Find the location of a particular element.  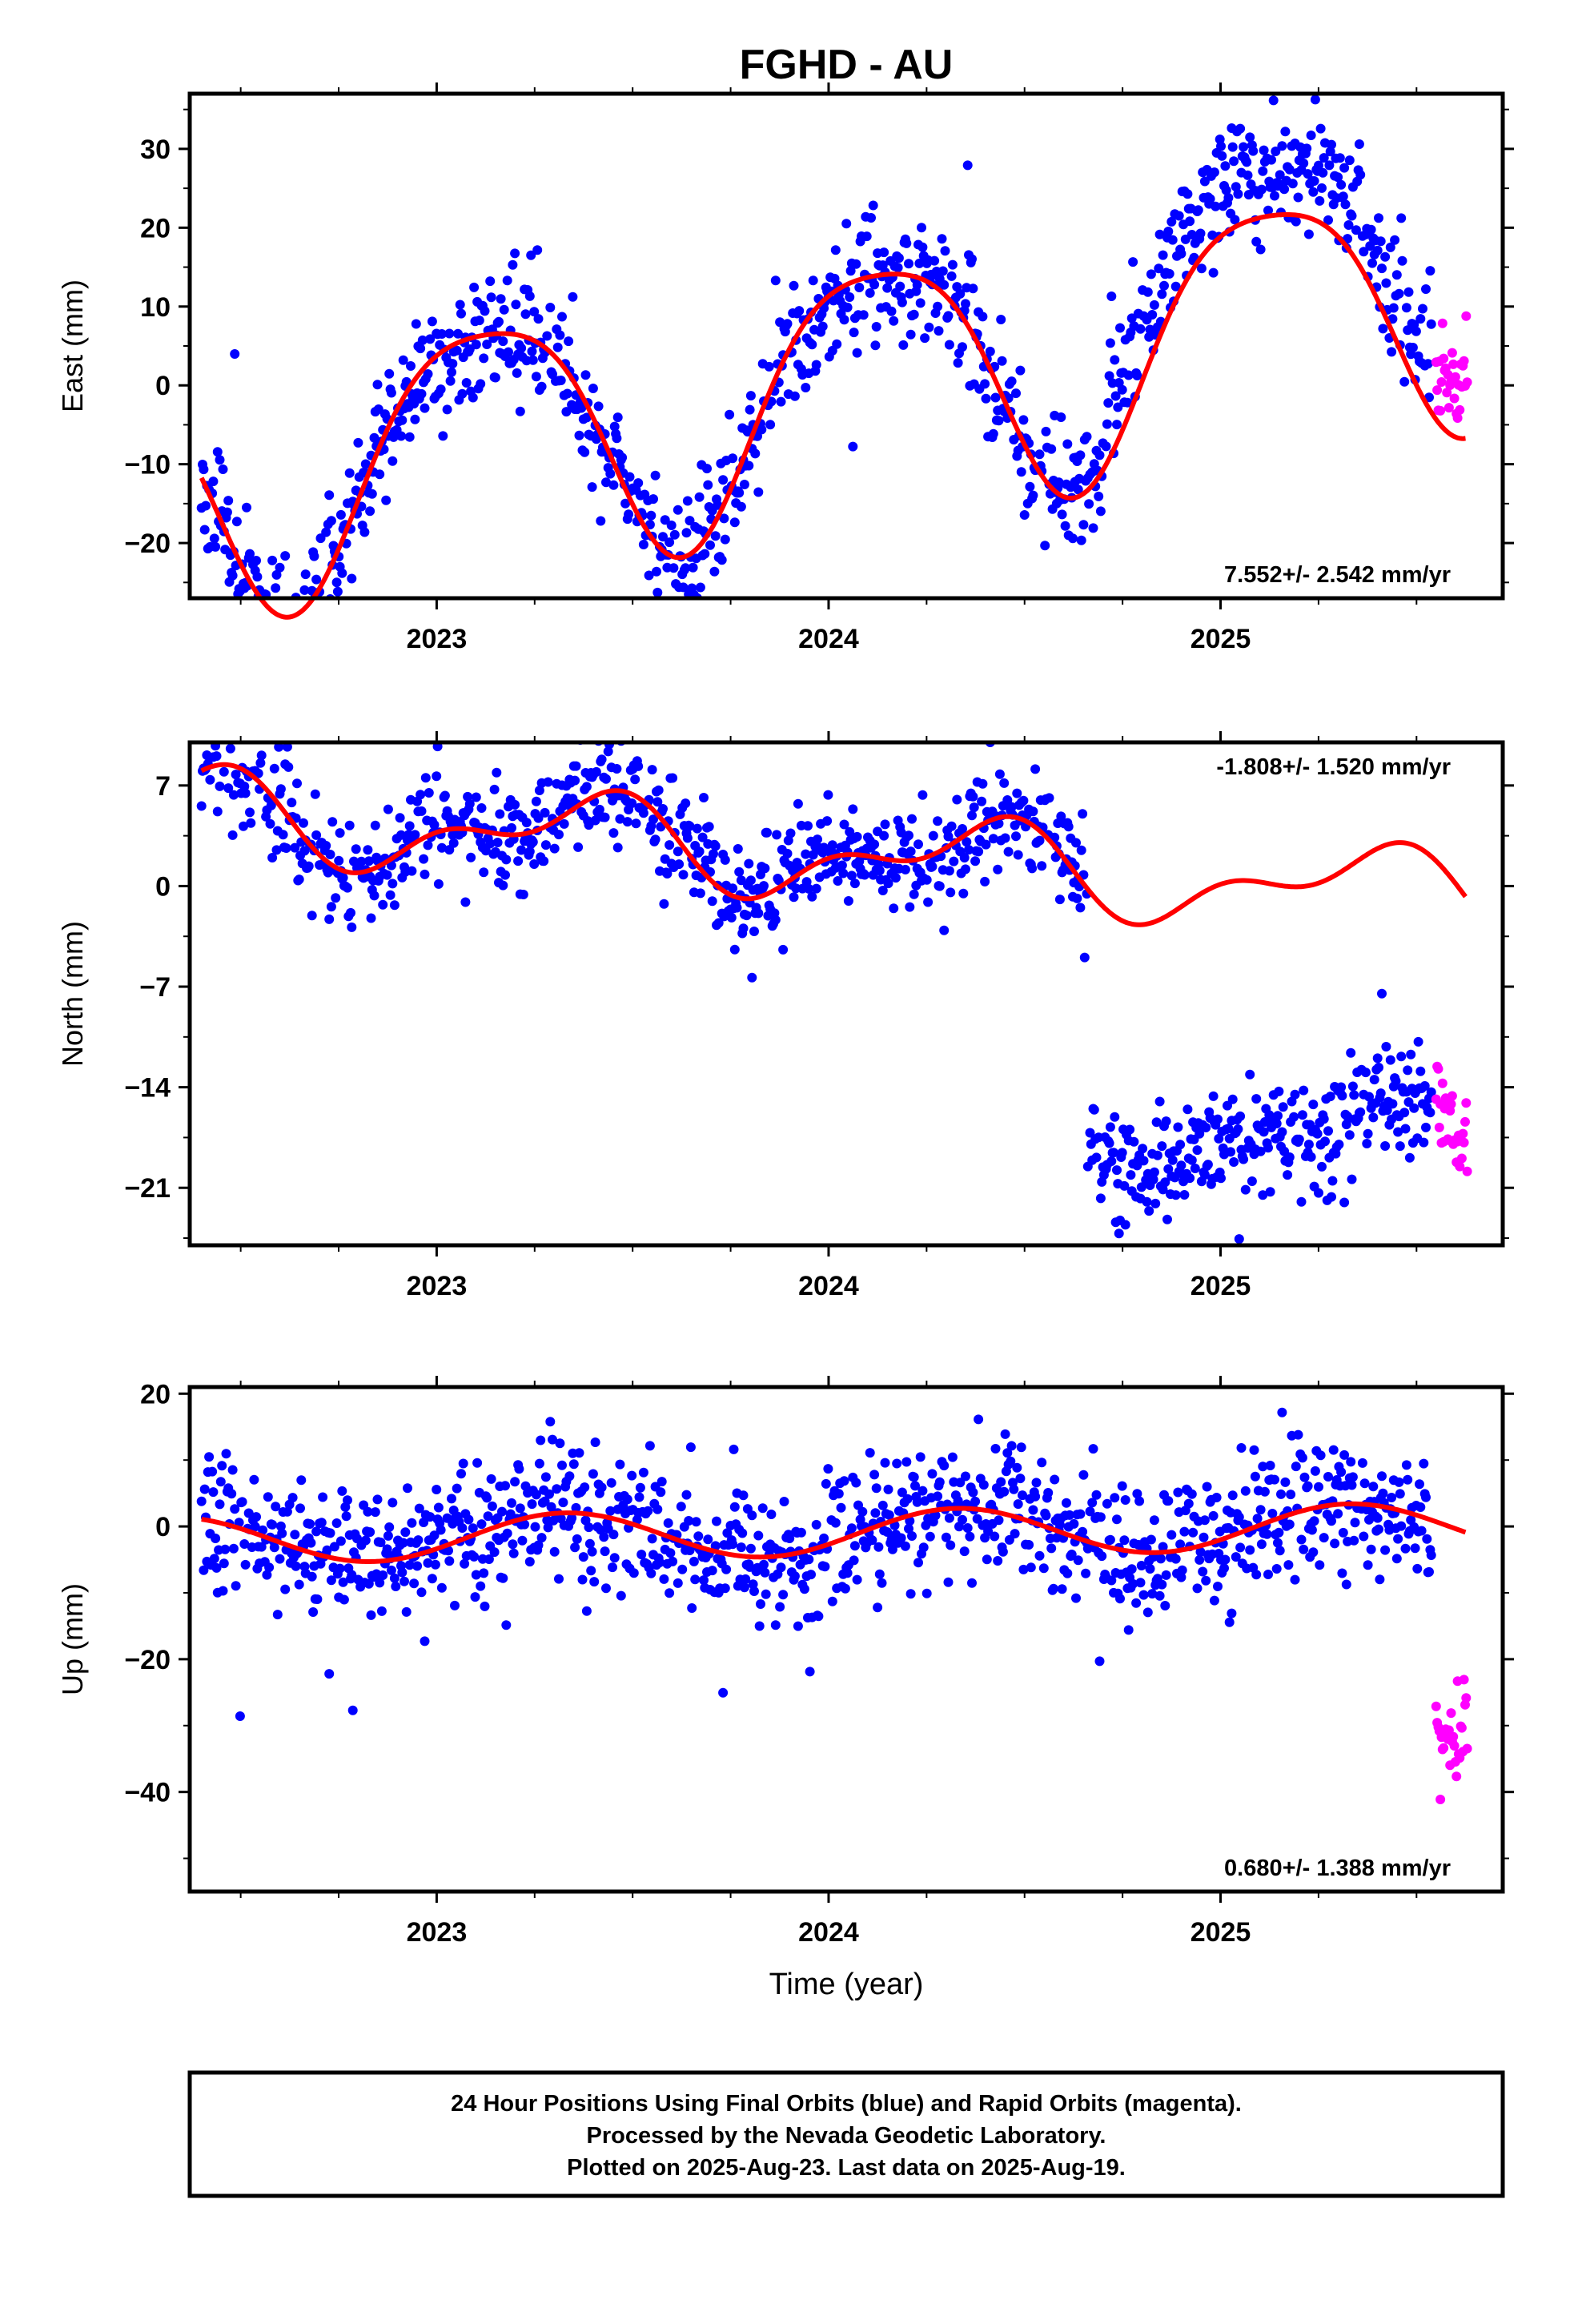

x-tick-label: 2023 is located at coordinates (437, 1932).